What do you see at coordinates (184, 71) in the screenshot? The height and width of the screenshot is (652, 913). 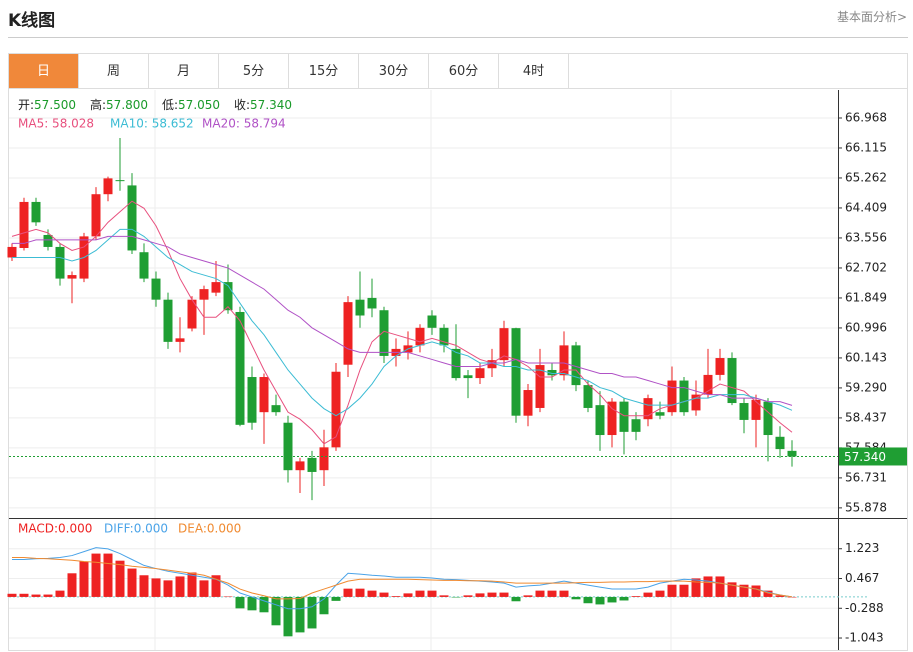 I see `period-tab: 月` at bounding box center [184, 71].